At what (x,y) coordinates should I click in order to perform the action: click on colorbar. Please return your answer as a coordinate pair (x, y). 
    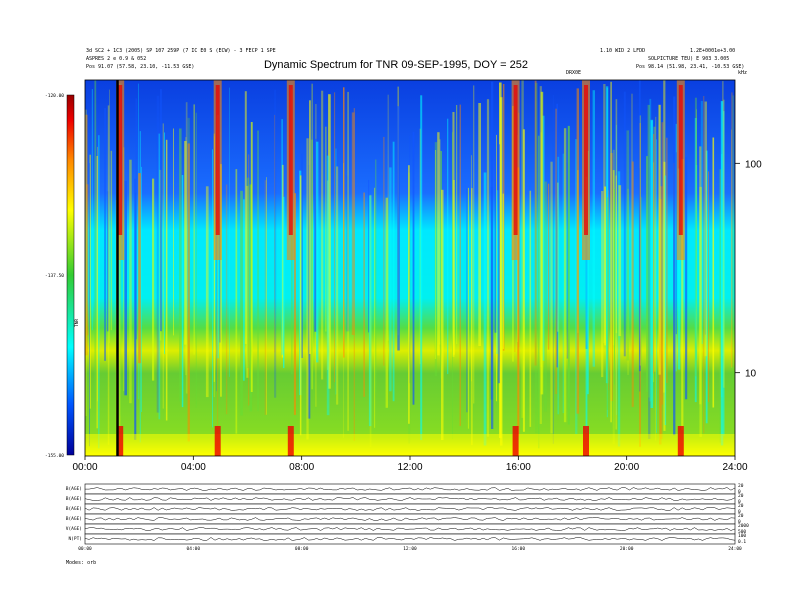
    Looking at the image, I should click on (70, 275).